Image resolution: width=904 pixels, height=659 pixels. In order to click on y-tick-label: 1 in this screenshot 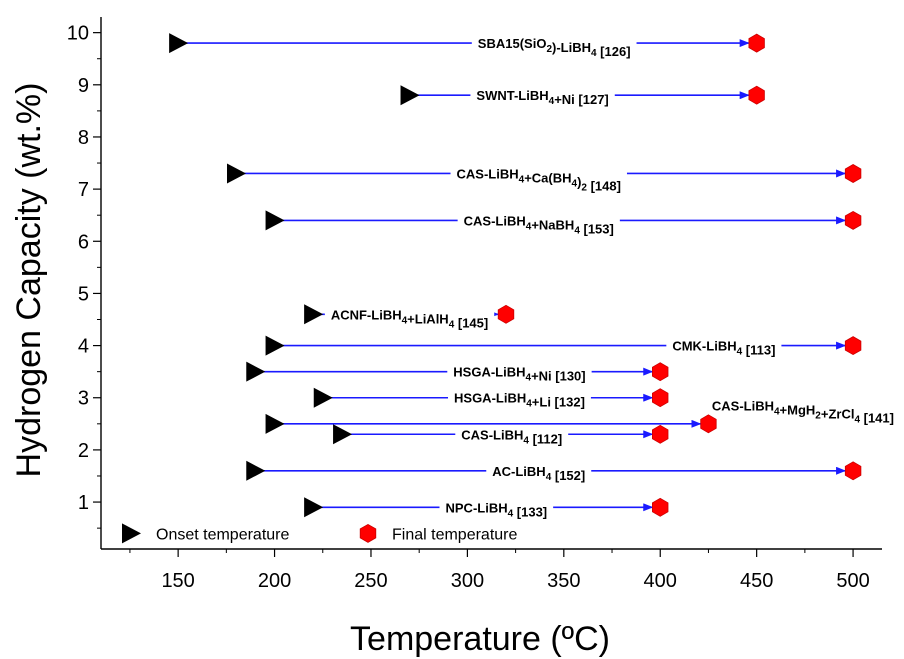, I will do `click(83, 503)`.